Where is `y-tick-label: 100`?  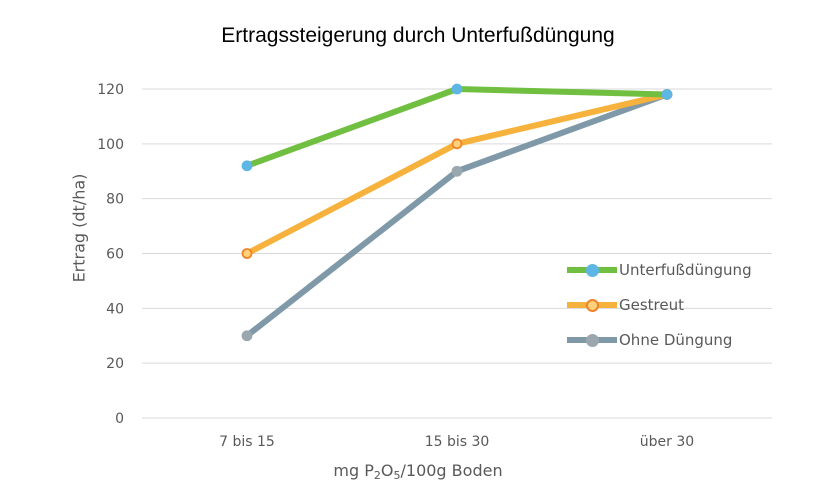
y-tick-label: 100 is located at coordinates (110, 145).